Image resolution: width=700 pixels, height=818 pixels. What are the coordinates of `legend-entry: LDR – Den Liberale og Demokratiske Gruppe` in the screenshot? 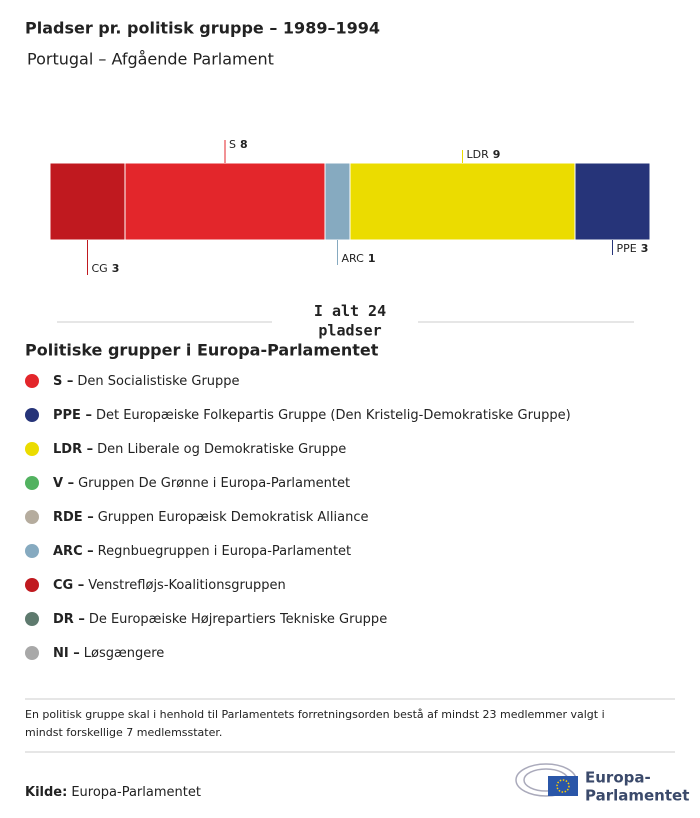 It's located at (199, 449).